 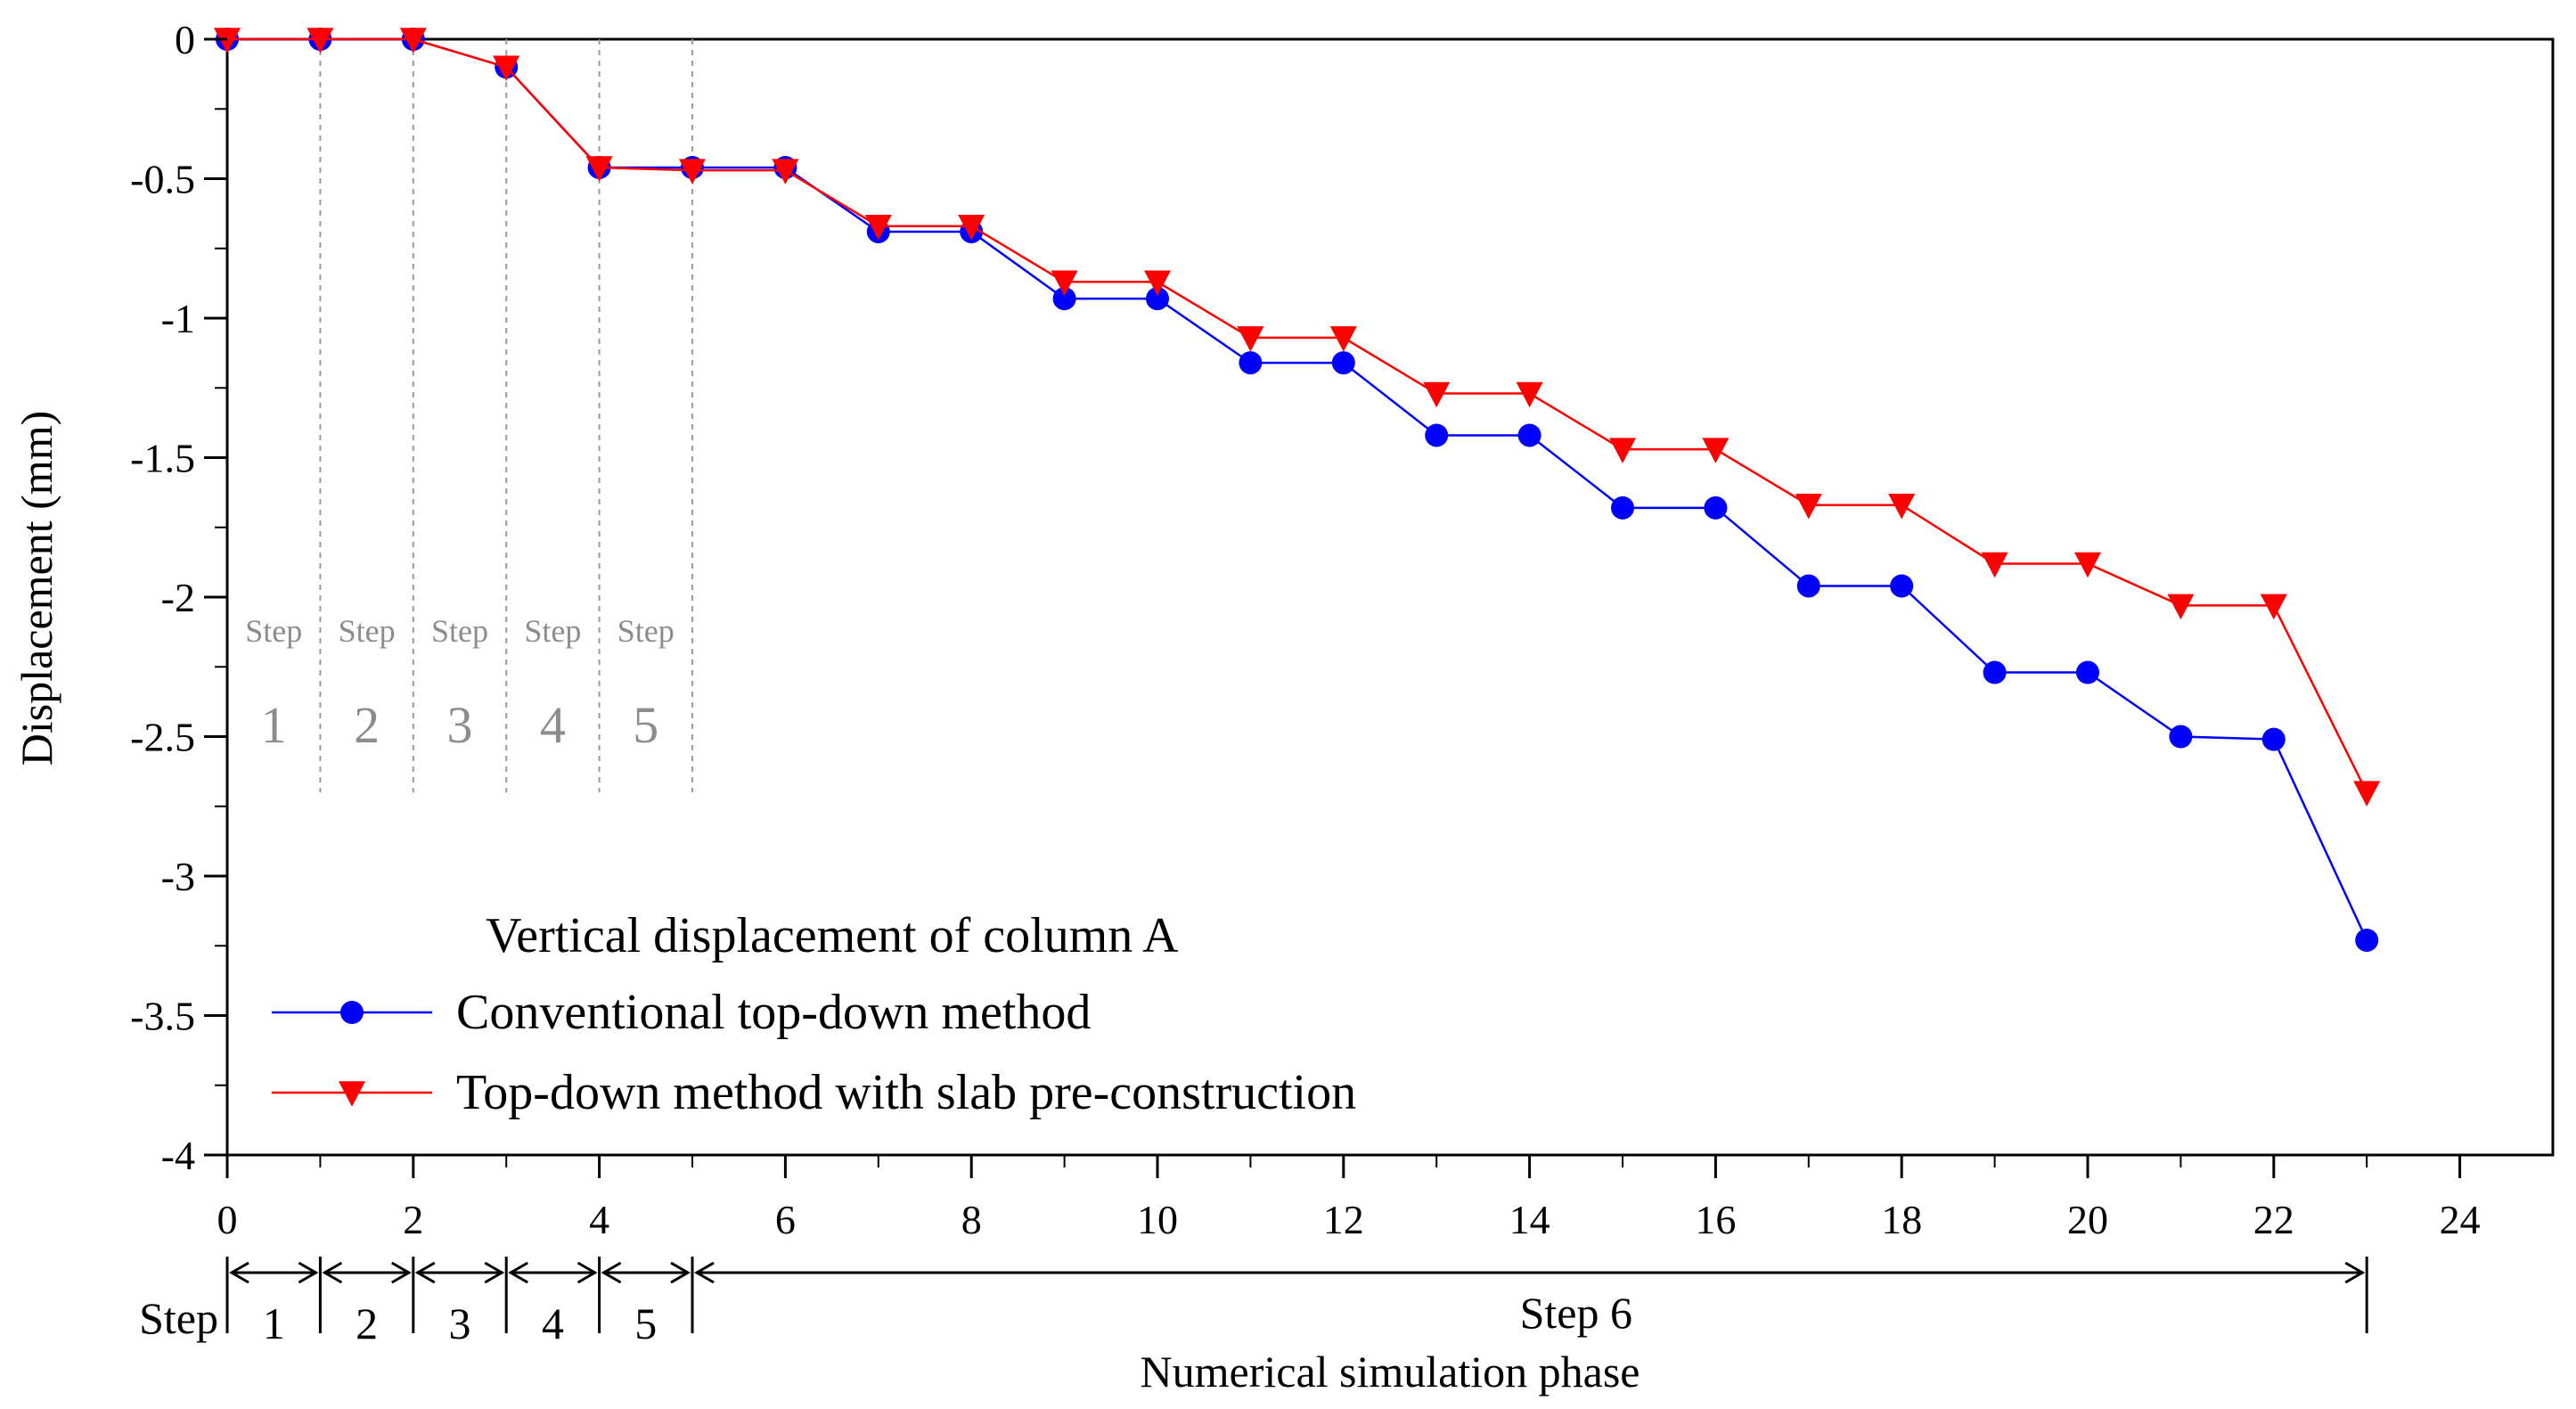 What do you see at coordinates (469, 416) in the screenshot?
I see `step-guide-lines: Step 1 Step 2 Step 3 Step 4 Step 5` at bounding box center [469, 416].